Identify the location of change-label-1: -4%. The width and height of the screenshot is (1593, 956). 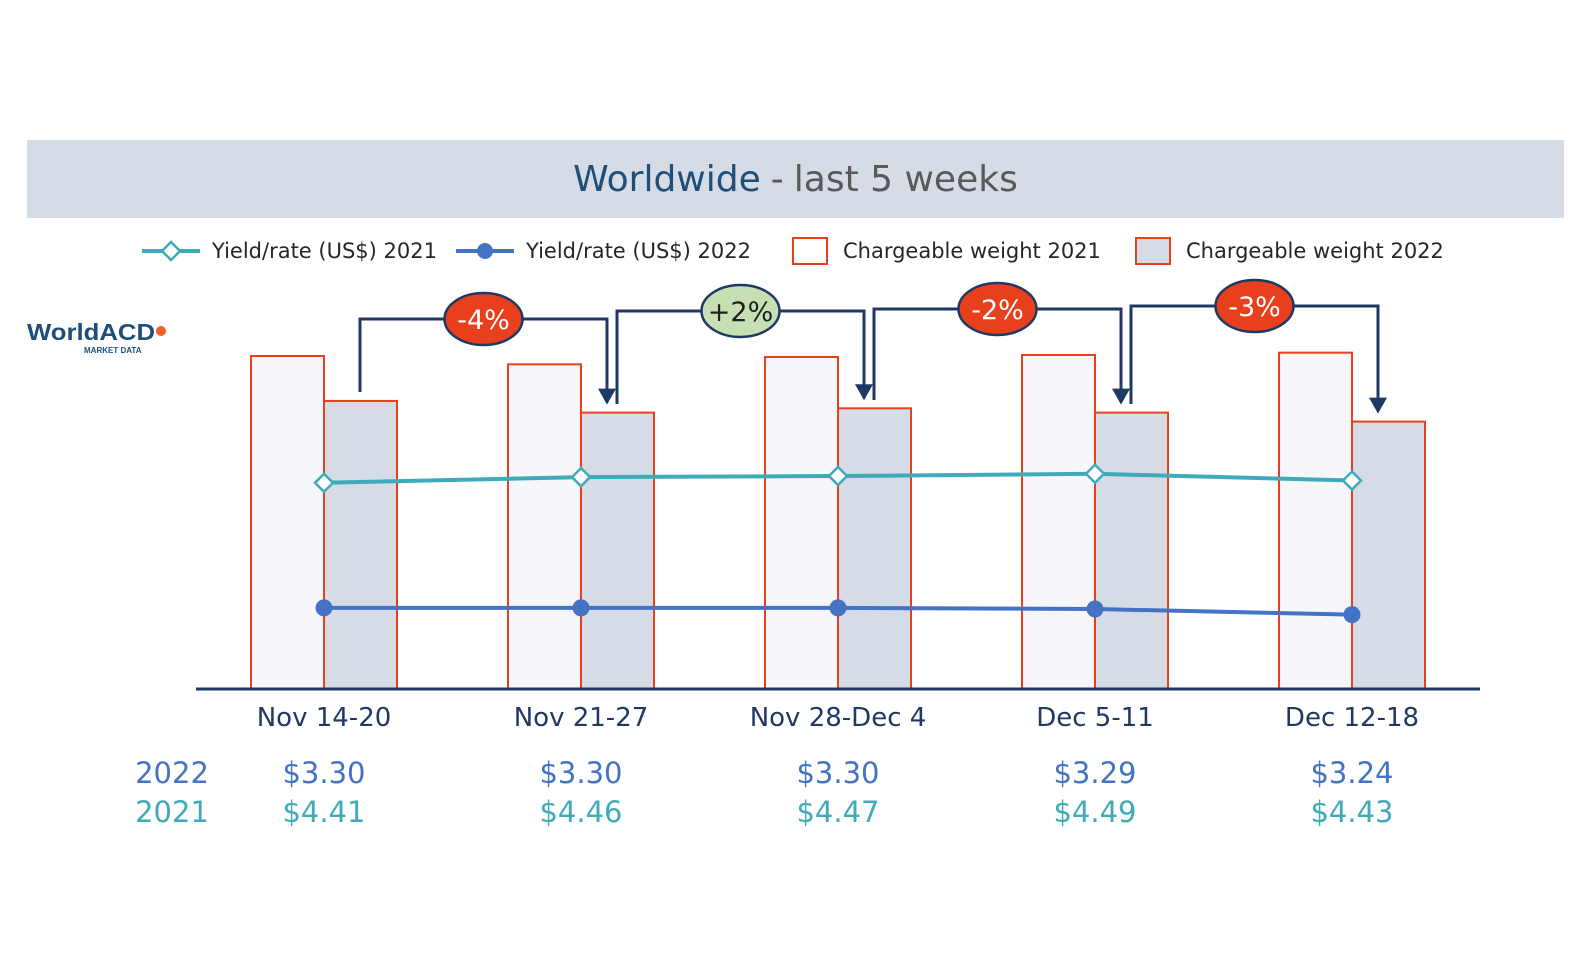
(483, 320).